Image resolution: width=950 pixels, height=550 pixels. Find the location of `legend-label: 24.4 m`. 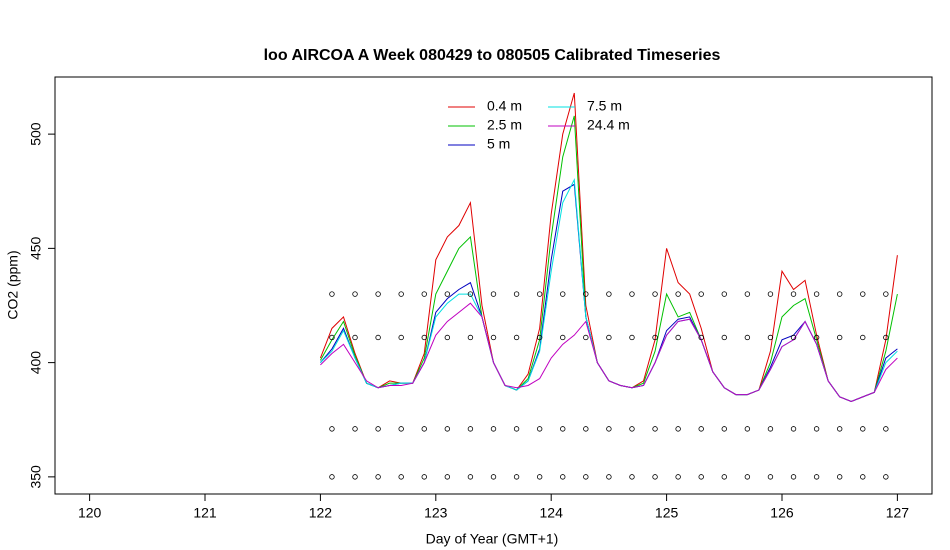

legend-label: 24.4 m is located at coordinates (608, 125).